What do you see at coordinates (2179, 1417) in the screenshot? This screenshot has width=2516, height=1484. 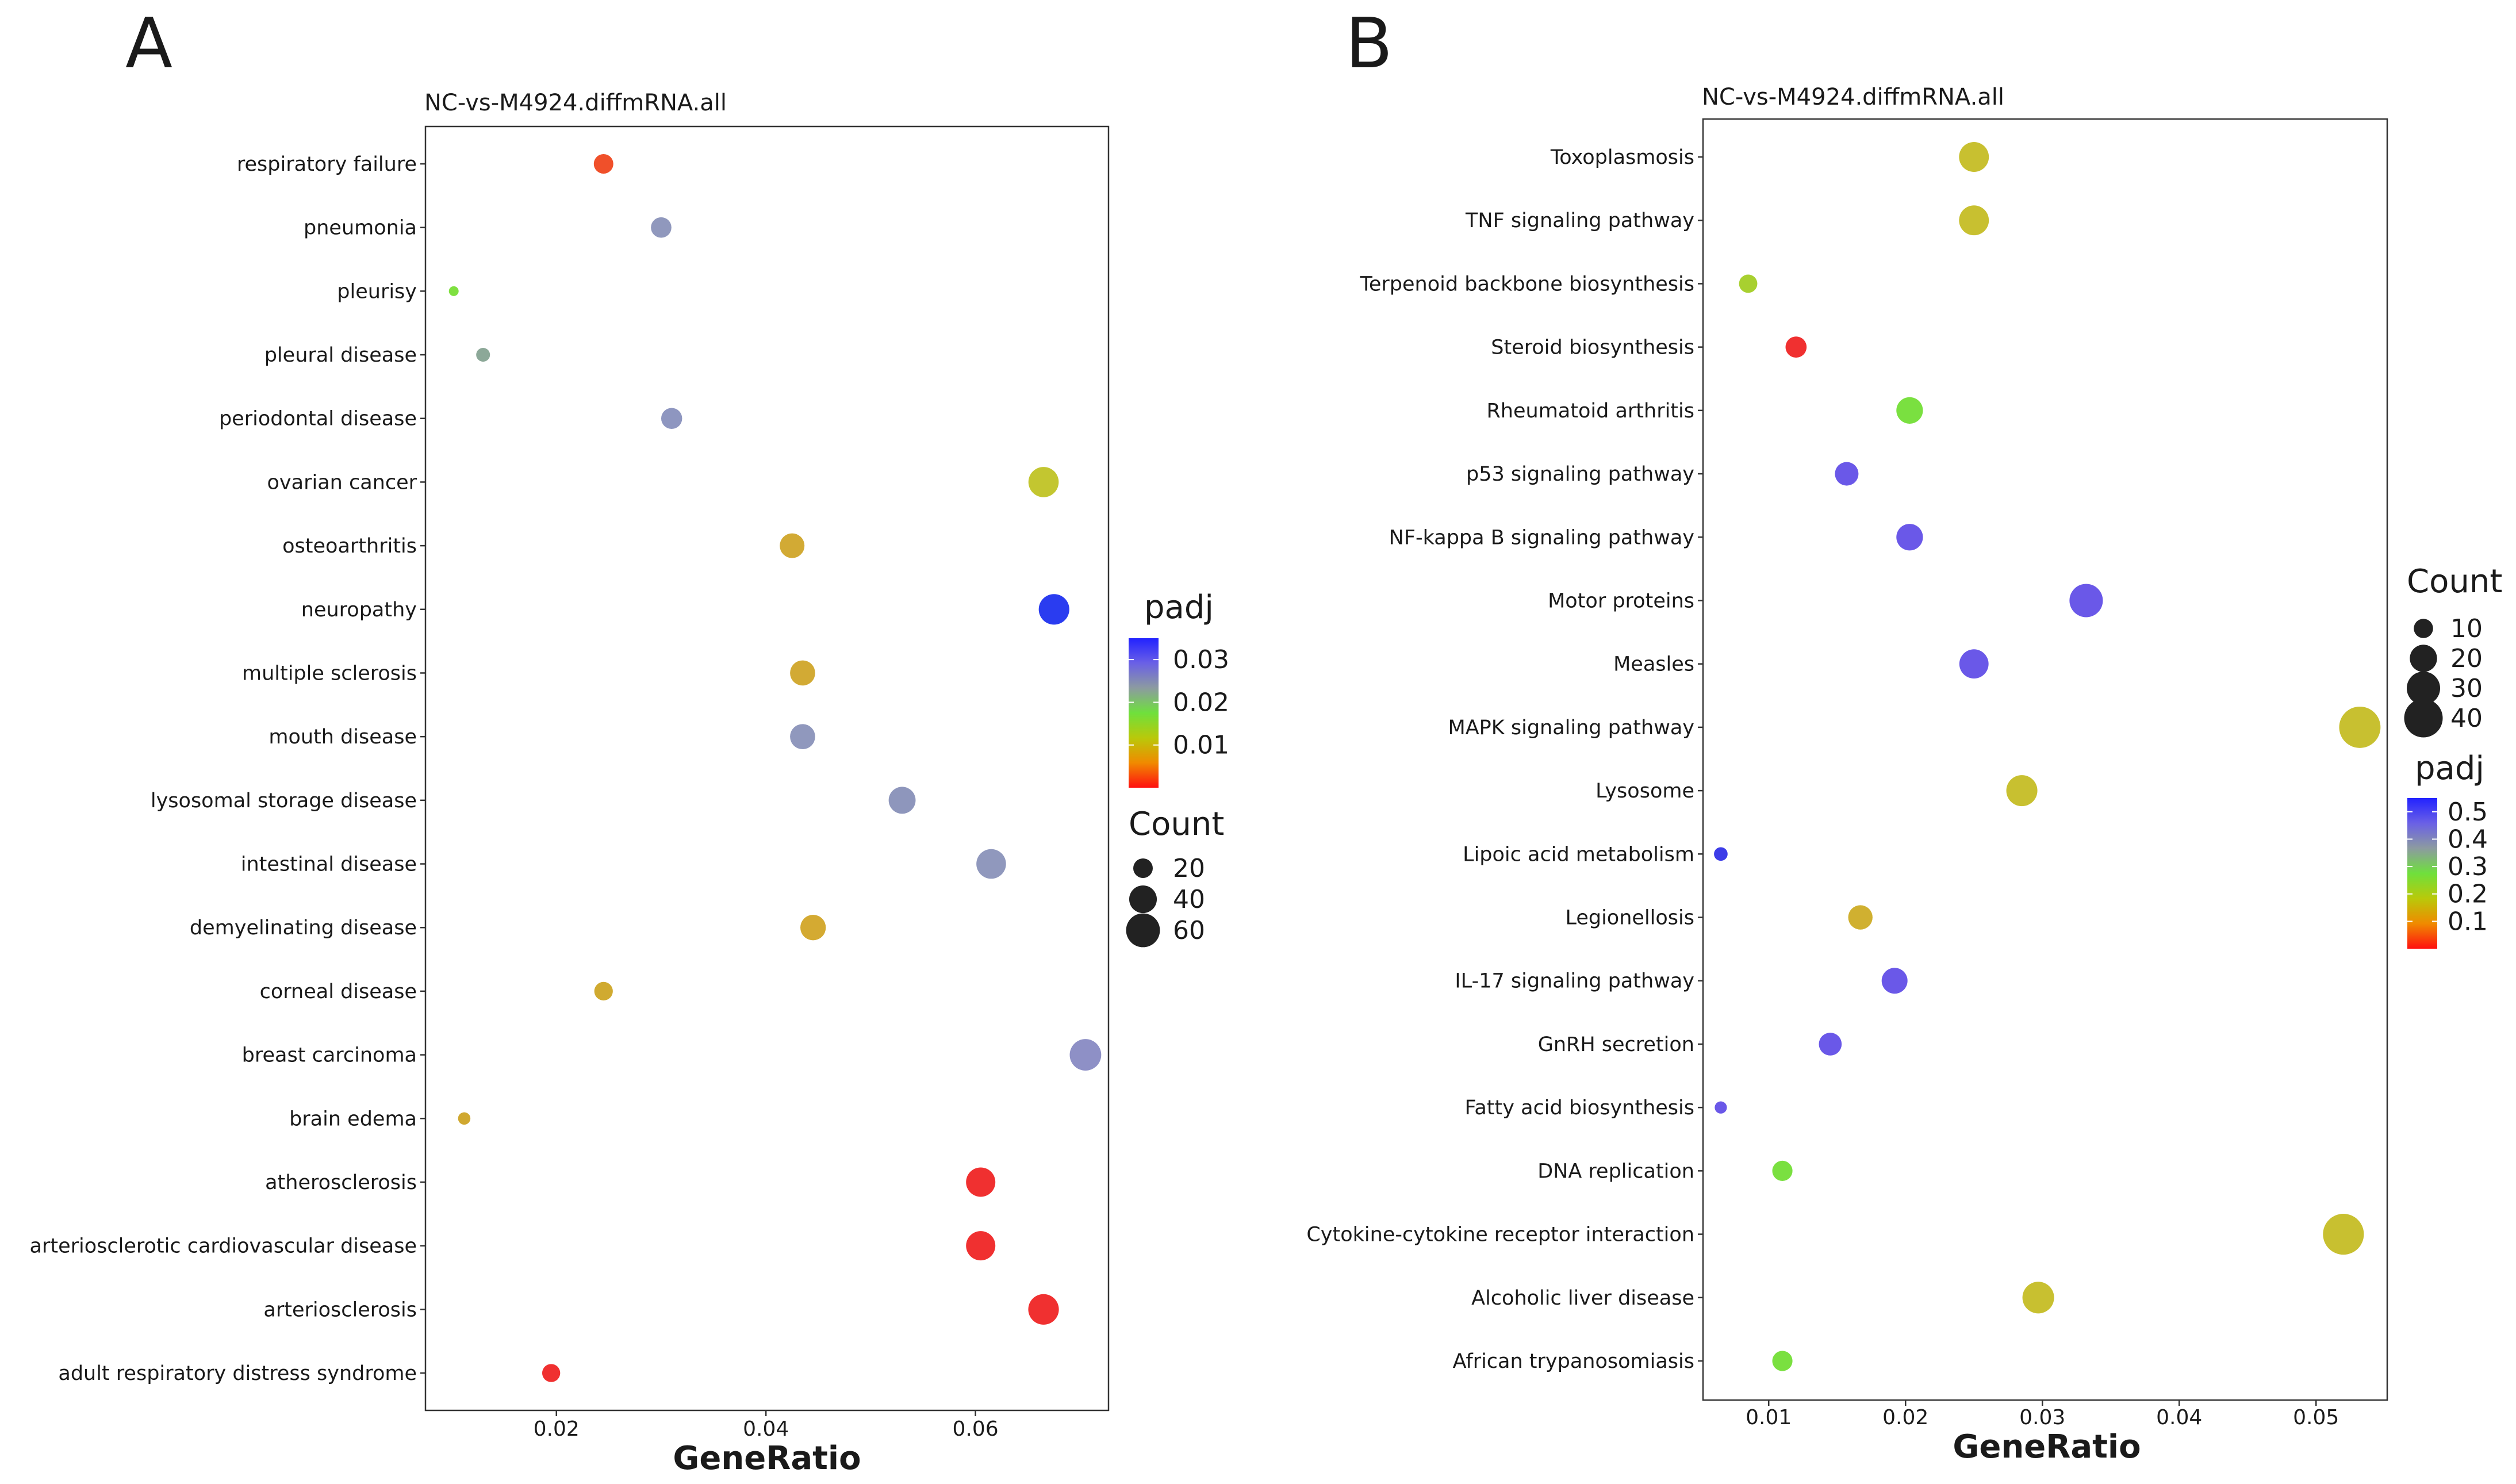 I see `panel-b-x-tick-label: 0.04` at bounding box center [2179, 1417].